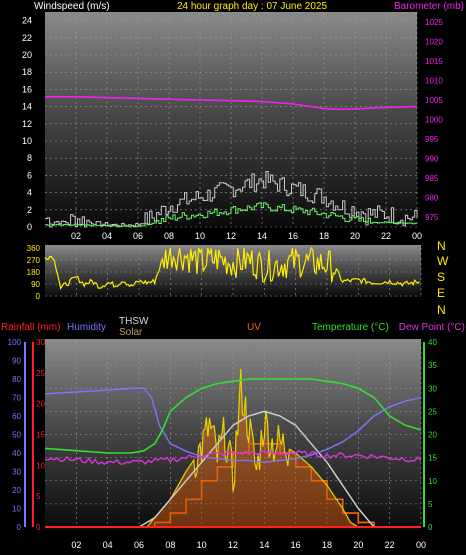  What do you see at coordinates (434, 120) in the screenshot?
I see `baro-y-tick: 1000` at bounding box center [434, 120].